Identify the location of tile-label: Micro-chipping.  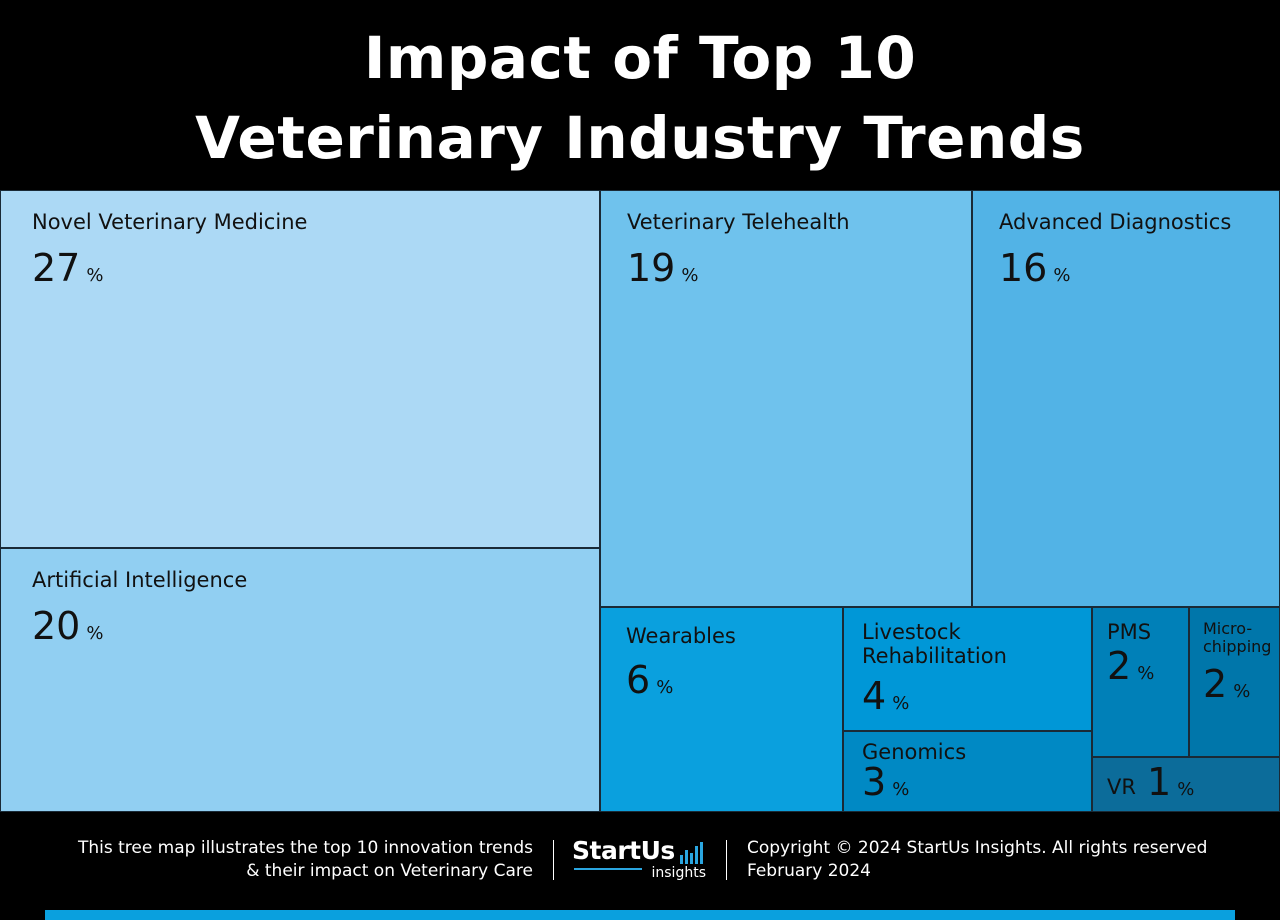
(1237, 638).